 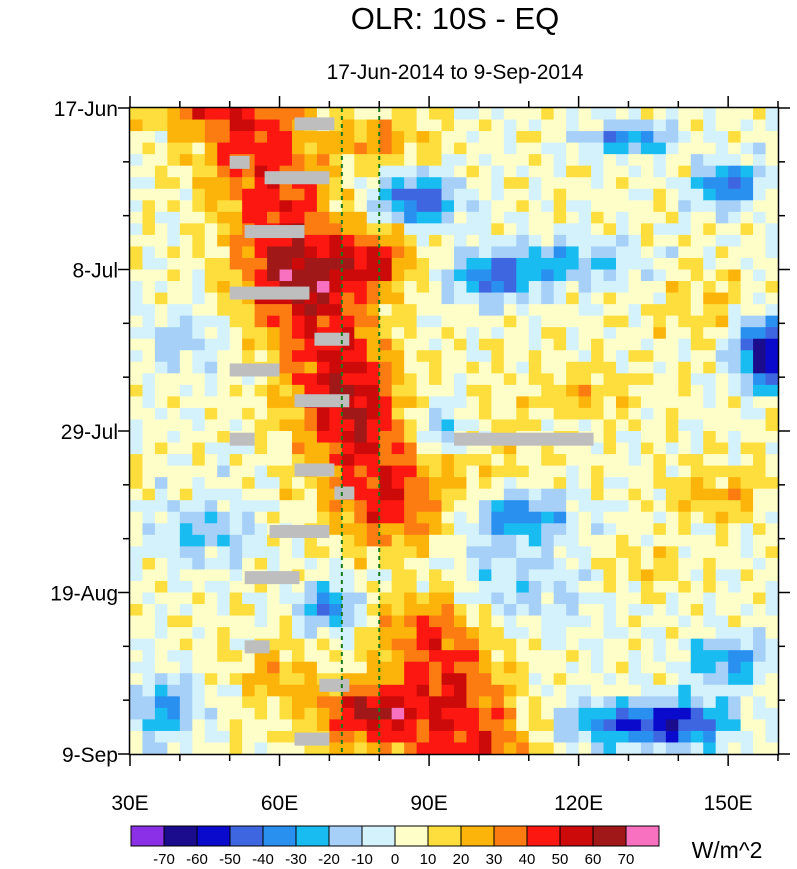 What do you see at coordinates (362, 859) in the screenshot?
I see `colorbar-label: -10` at bounding box center [362, 859].